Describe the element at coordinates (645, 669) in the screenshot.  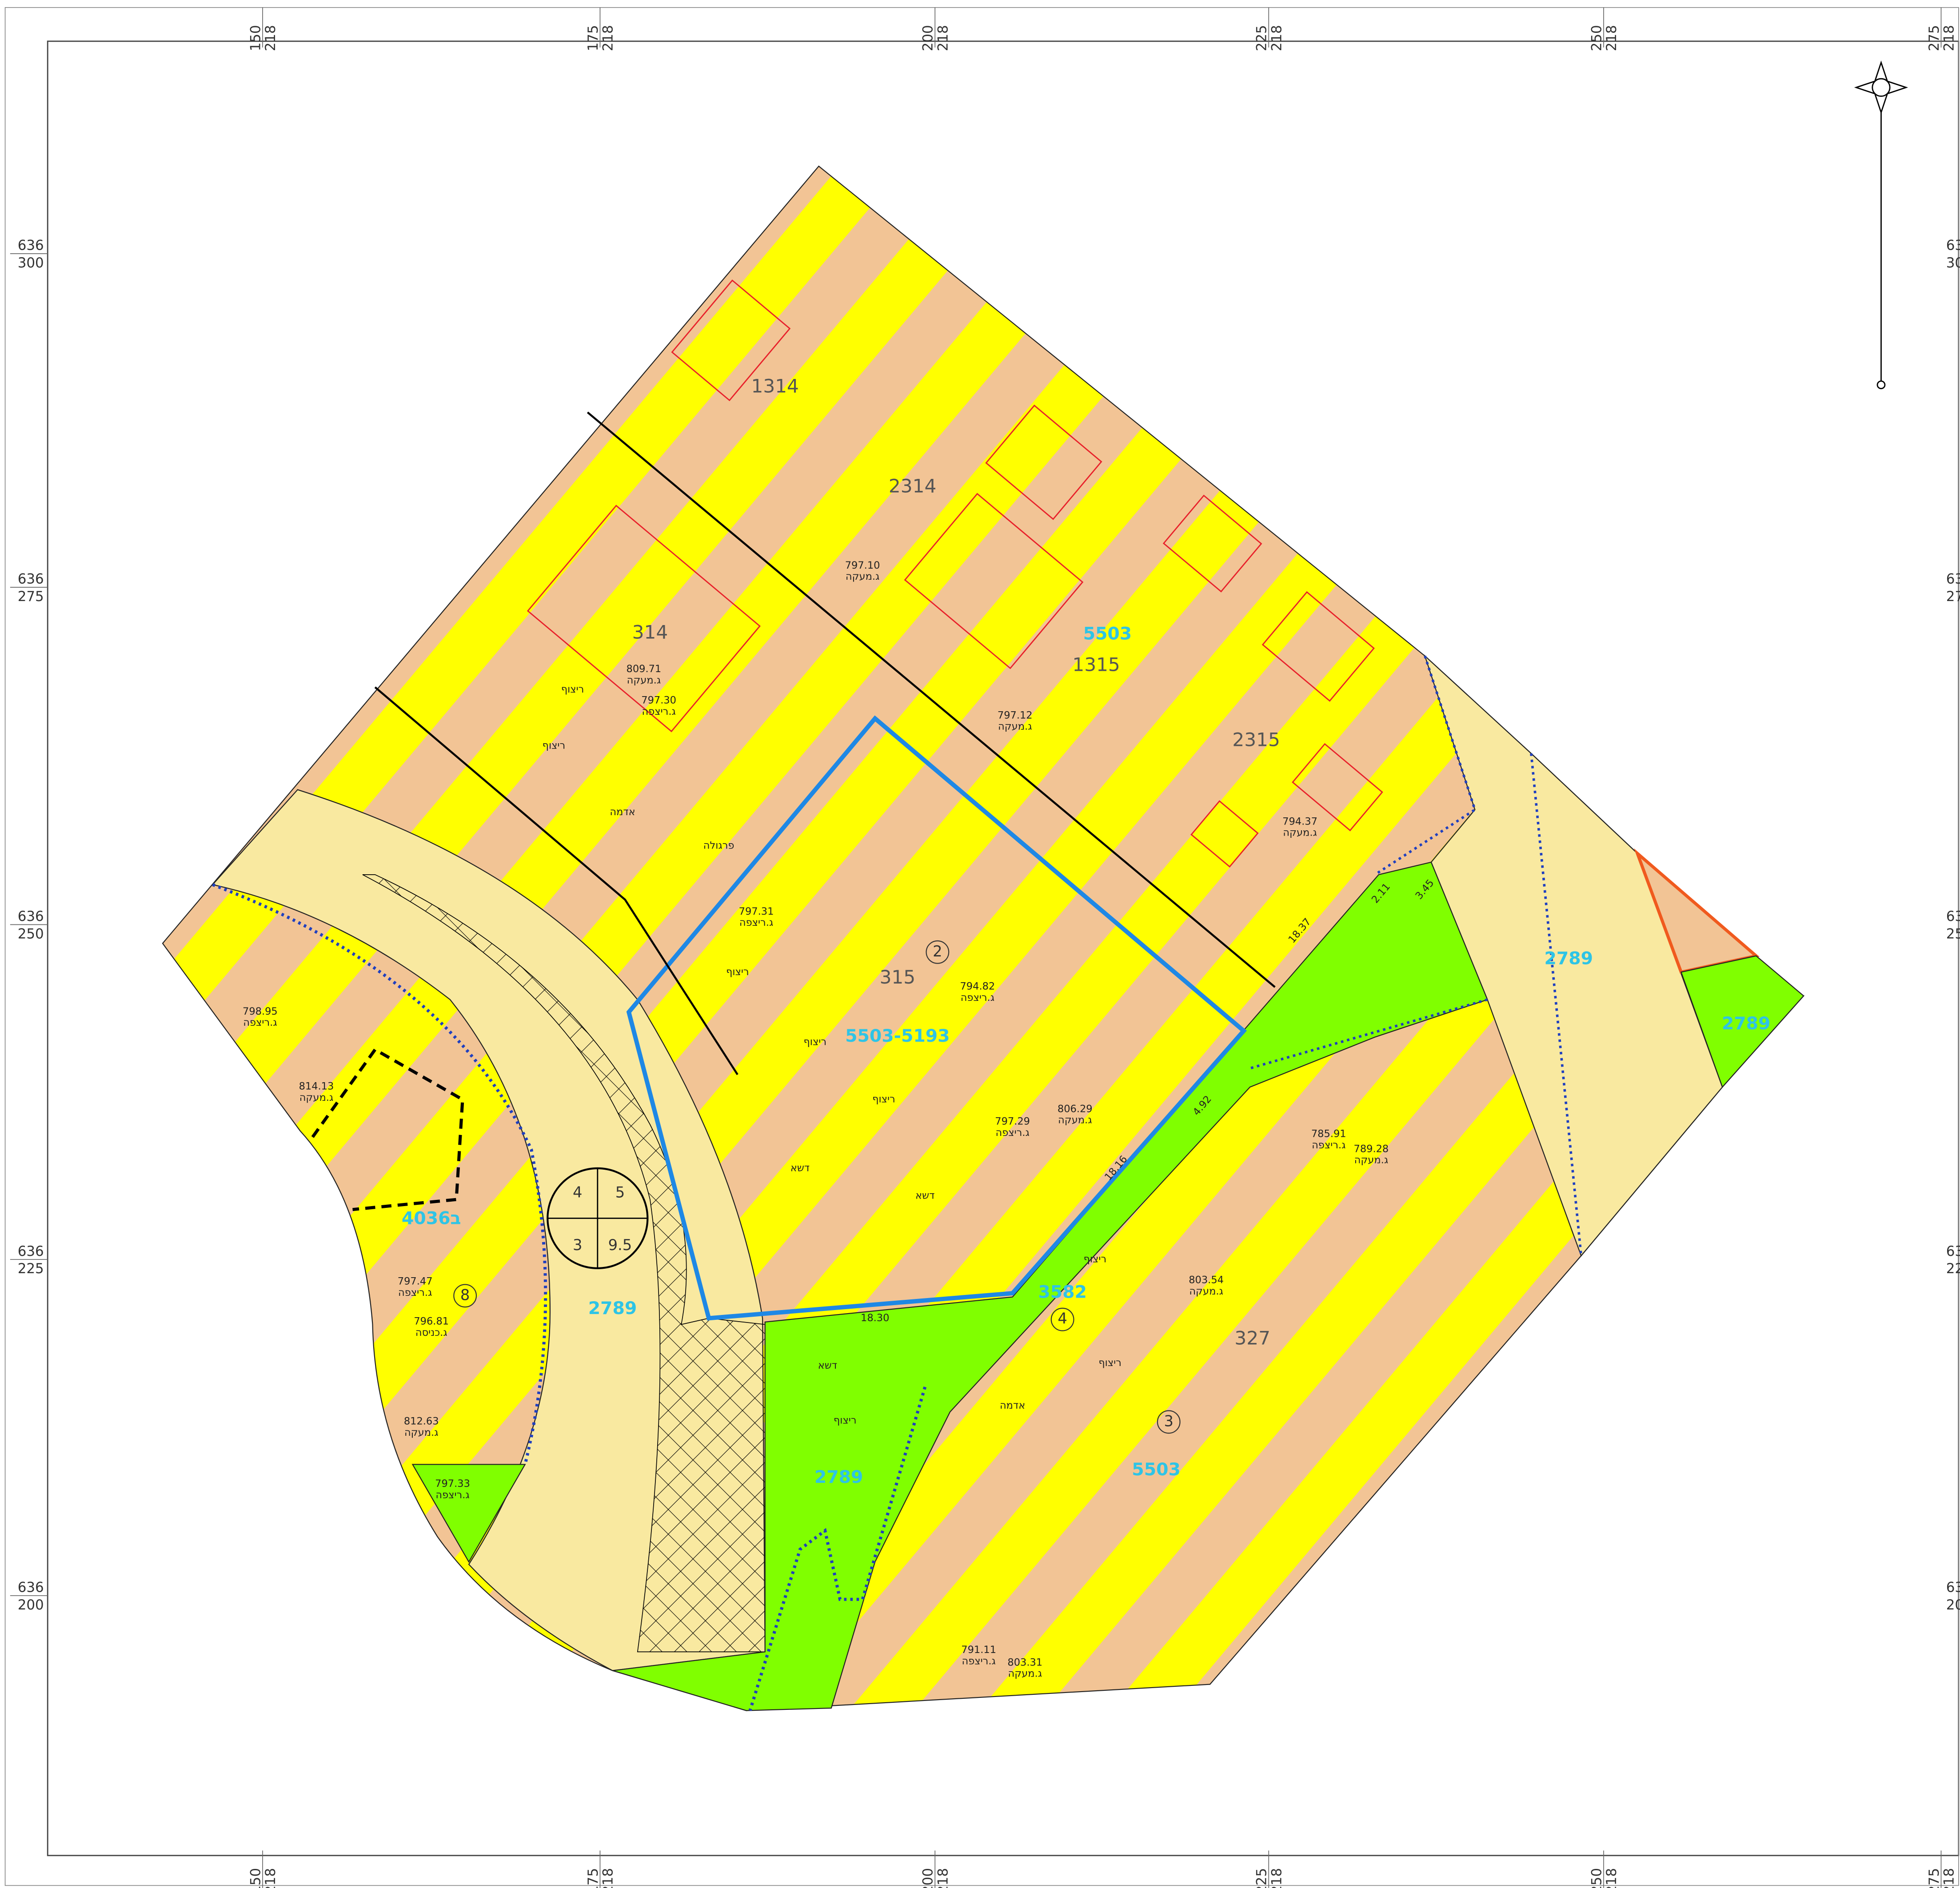
I see `elevation-value: 809.71` at that location.